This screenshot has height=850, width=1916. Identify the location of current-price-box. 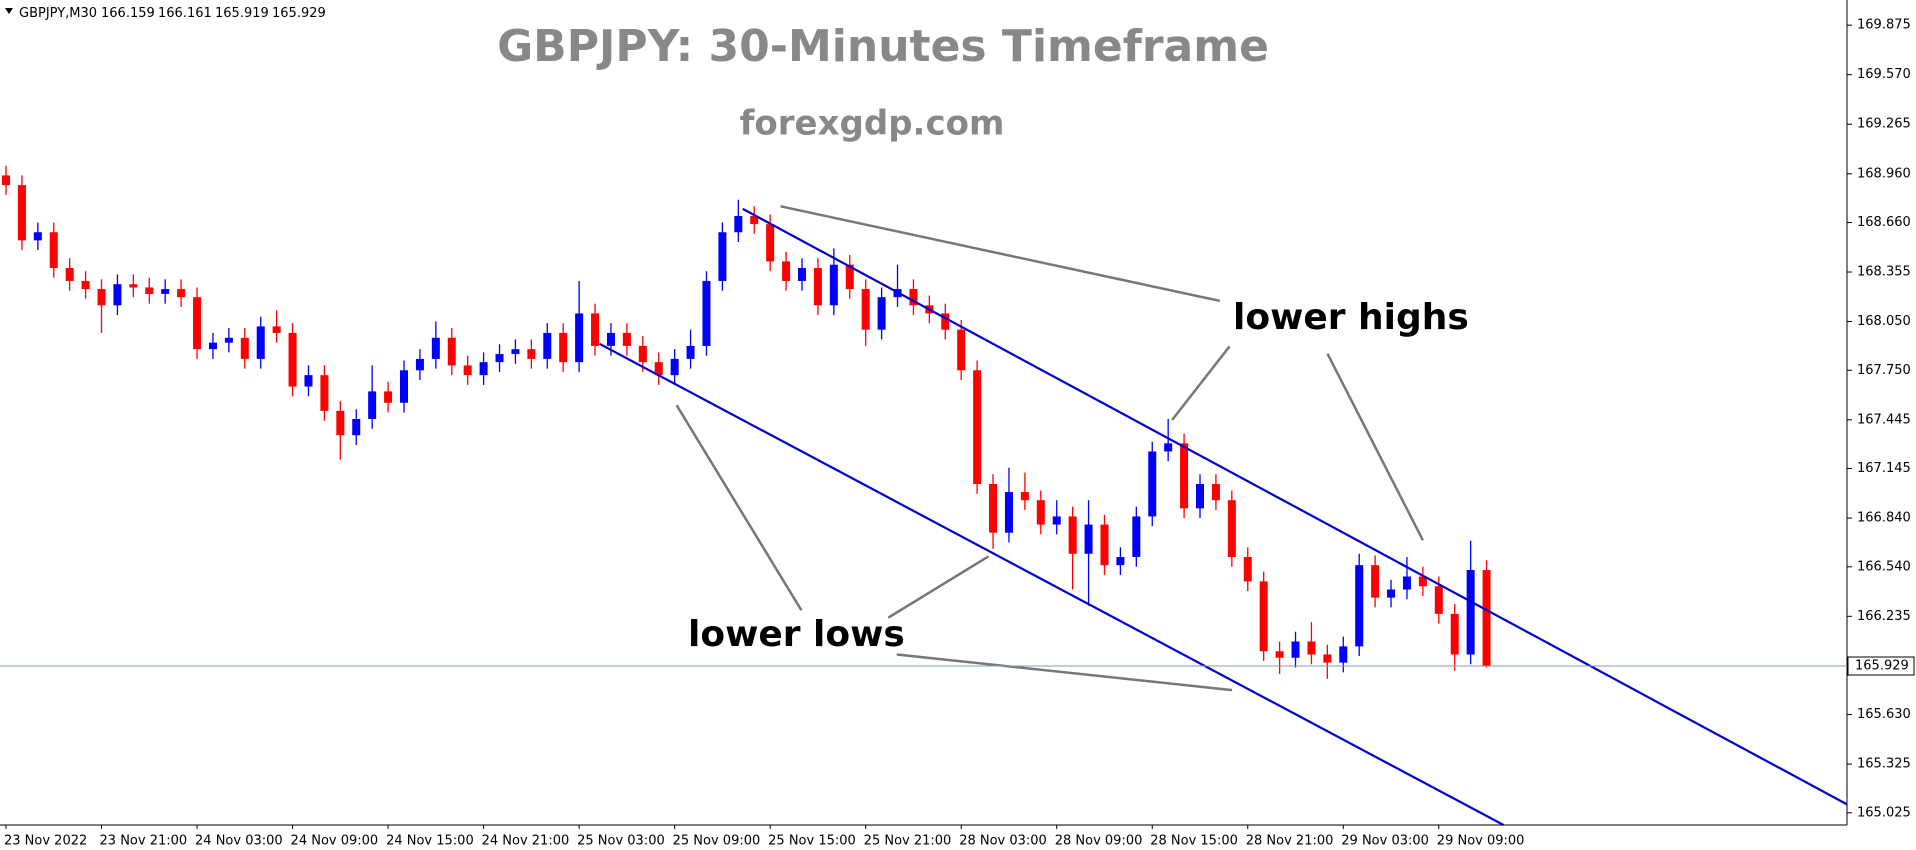
(1881, 666).